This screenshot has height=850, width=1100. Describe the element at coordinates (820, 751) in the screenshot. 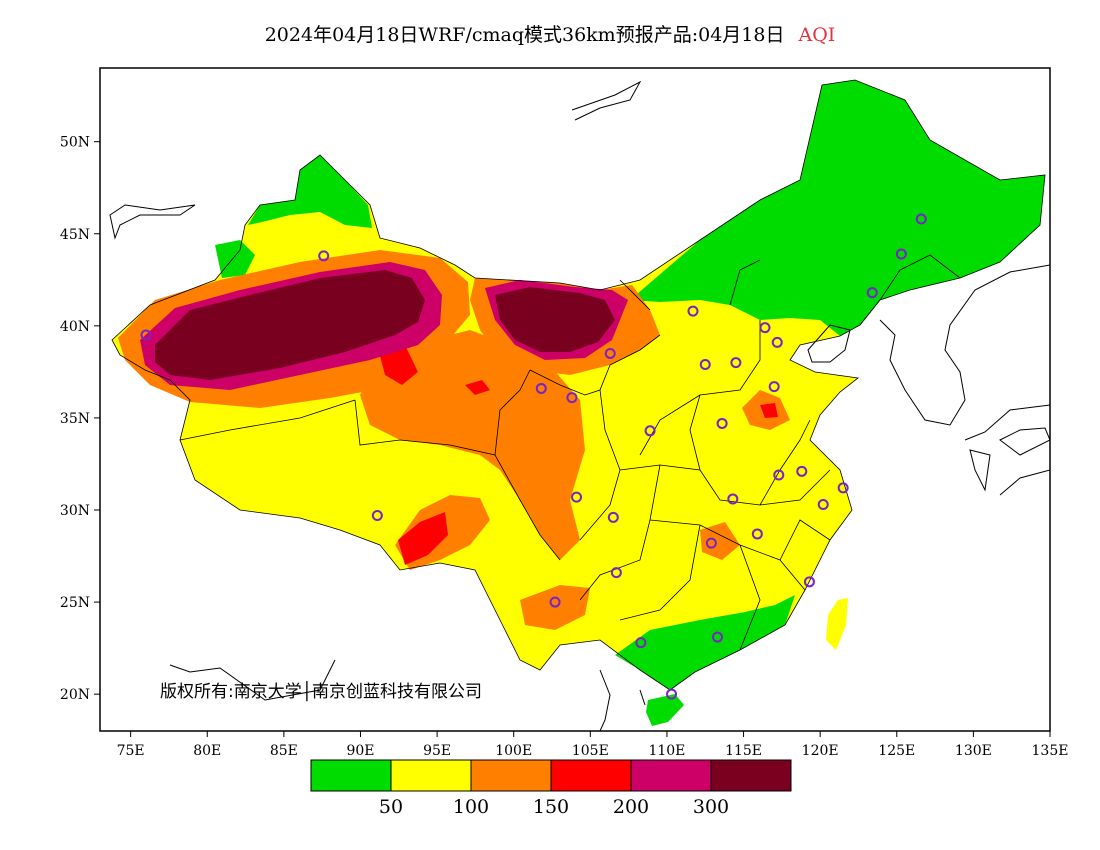

I see `lon-tick-label: 120E` at that location.